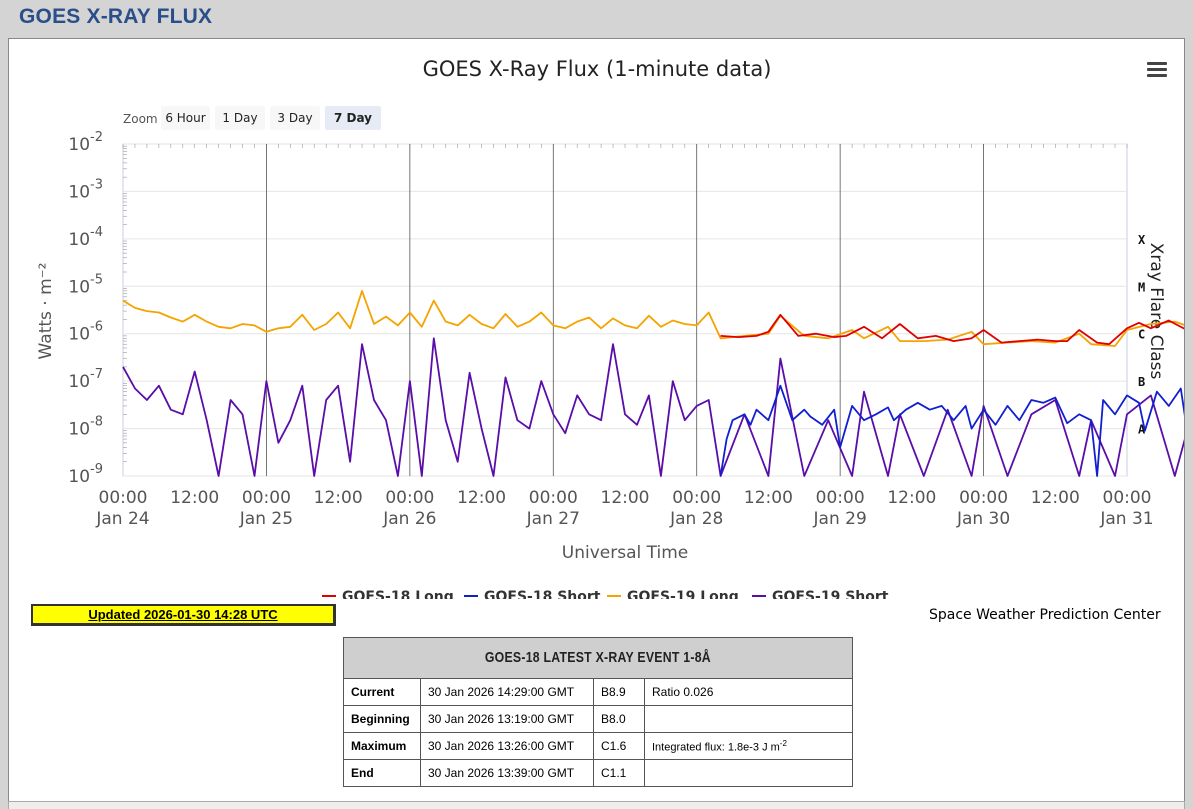  I want to click on x-axis-title: Universal Time, so click(625, 553).